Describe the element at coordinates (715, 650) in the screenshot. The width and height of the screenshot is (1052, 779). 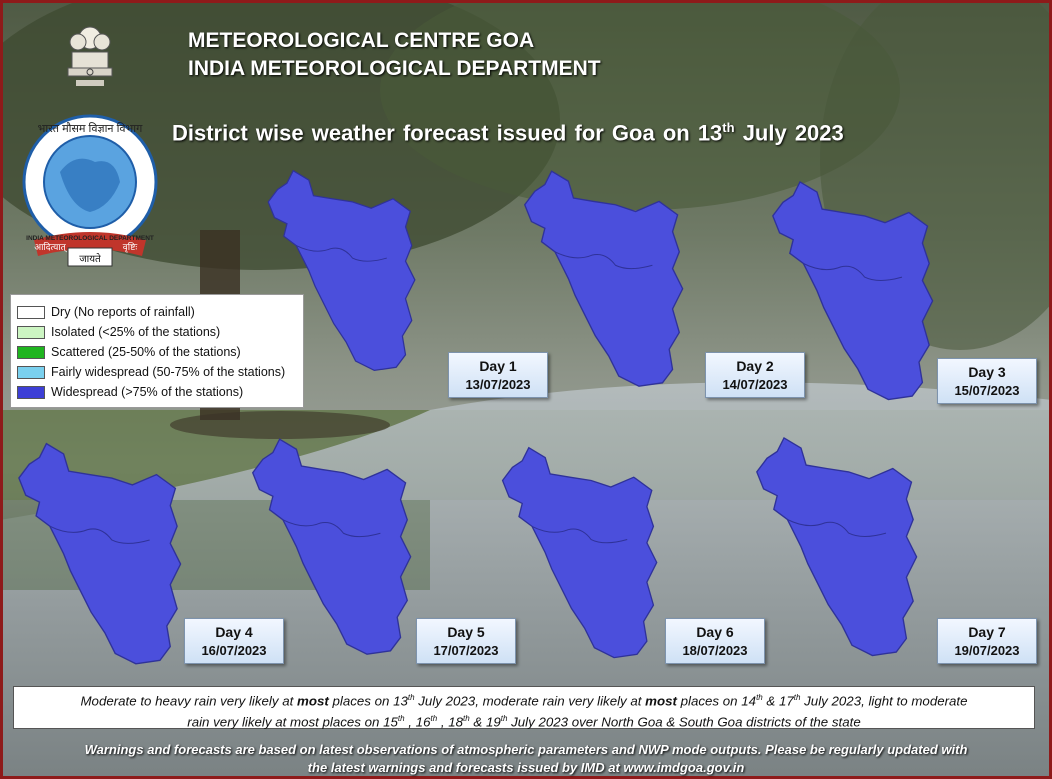
I see `day-date: 18/07/2023` at that location.